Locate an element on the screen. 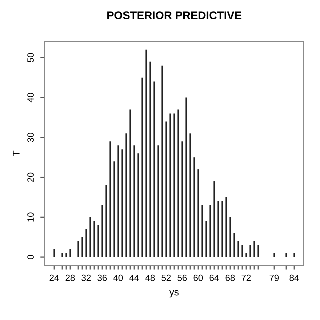 The width and height of the screenshot is (320, 320). x-tick-label: 24 is located at coordinates (55, 278).